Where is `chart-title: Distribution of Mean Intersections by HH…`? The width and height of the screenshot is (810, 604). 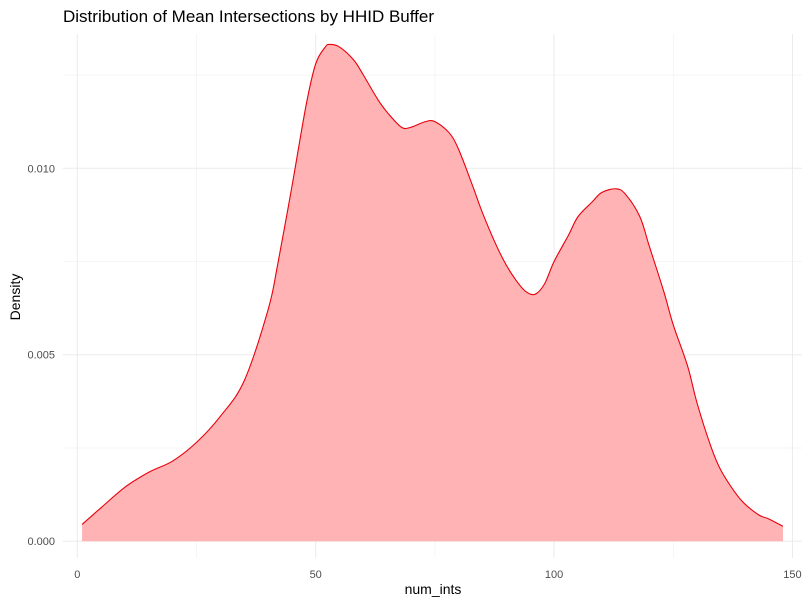 chart-title: Distribution of Mean Intersections by HH… is located at coordinates (248, 16).